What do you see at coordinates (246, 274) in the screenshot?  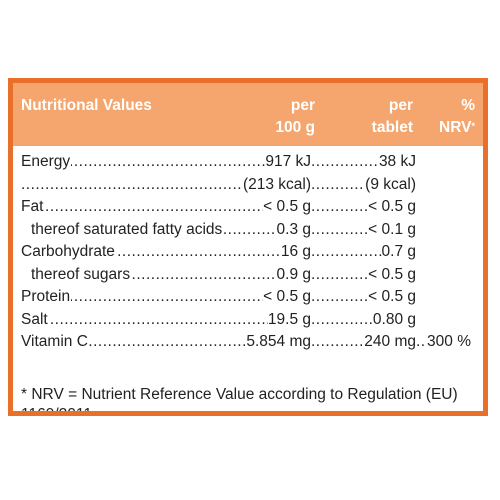 I see `table-row: thereof sugars 0.9 g < 0.5 g` at bounding box center [246, 274].